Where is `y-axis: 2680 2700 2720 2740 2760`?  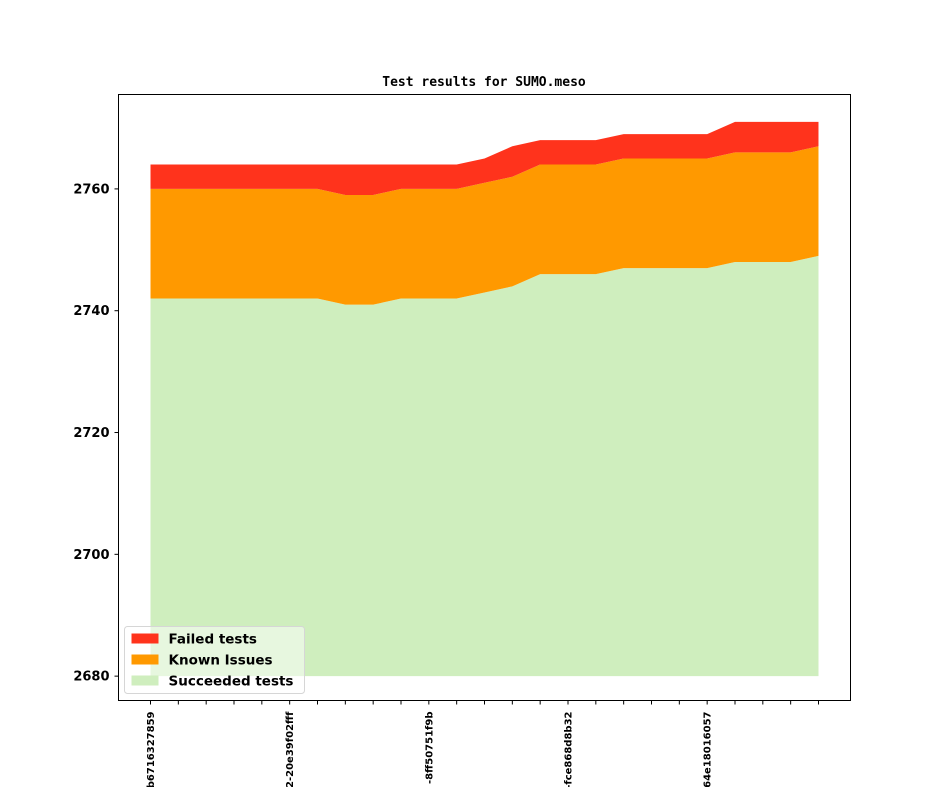
y-axis: 2680 2700 2720 2740 2760 is located at coordinates (96, 433).